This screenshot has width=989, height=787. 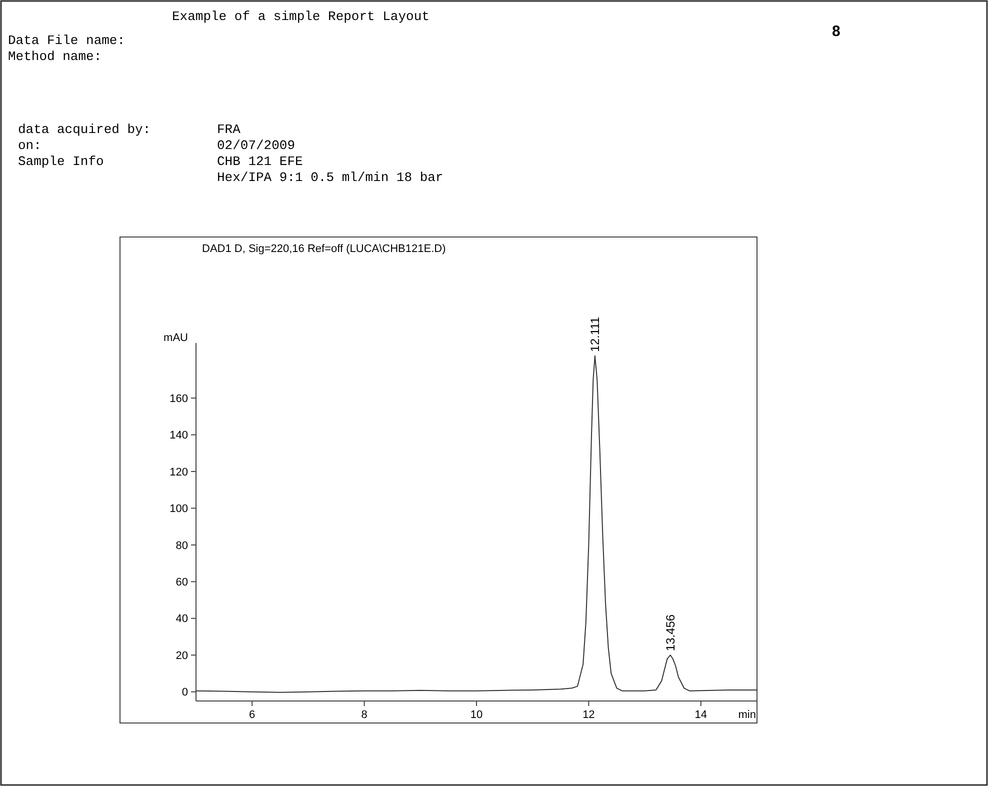 What do you see at coordinates (185, 692) in the screenshot?
I see `y-tick-label: 0` at bounding box center [185, 692].